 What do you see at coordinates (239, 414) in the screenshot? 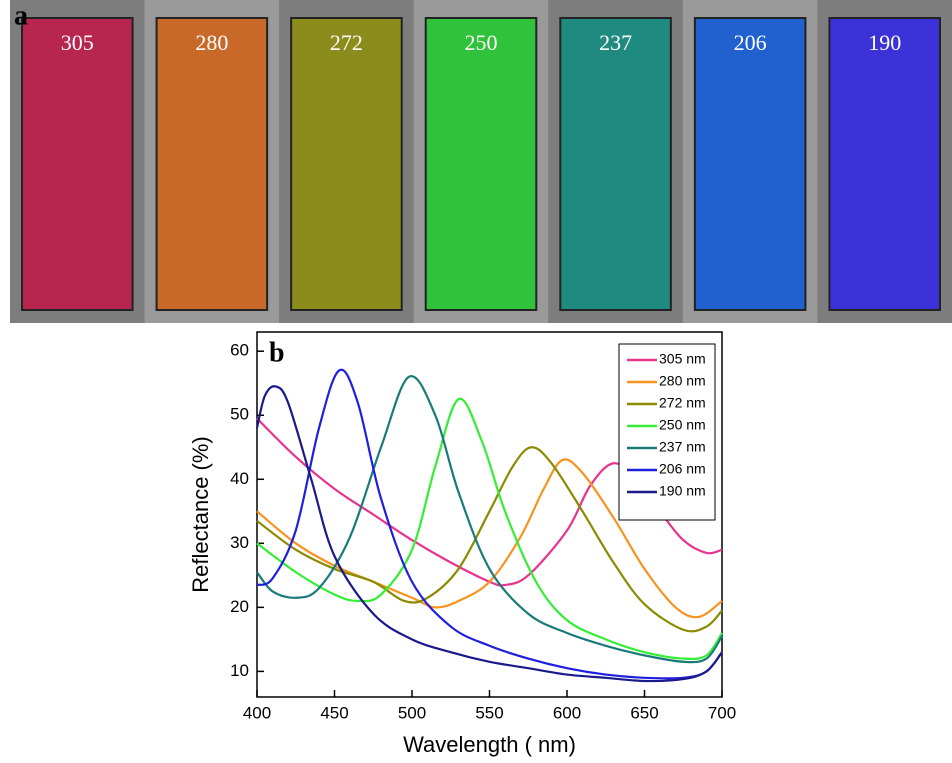
I see `y-tick-label: 50` at bounding box center [239, 414].